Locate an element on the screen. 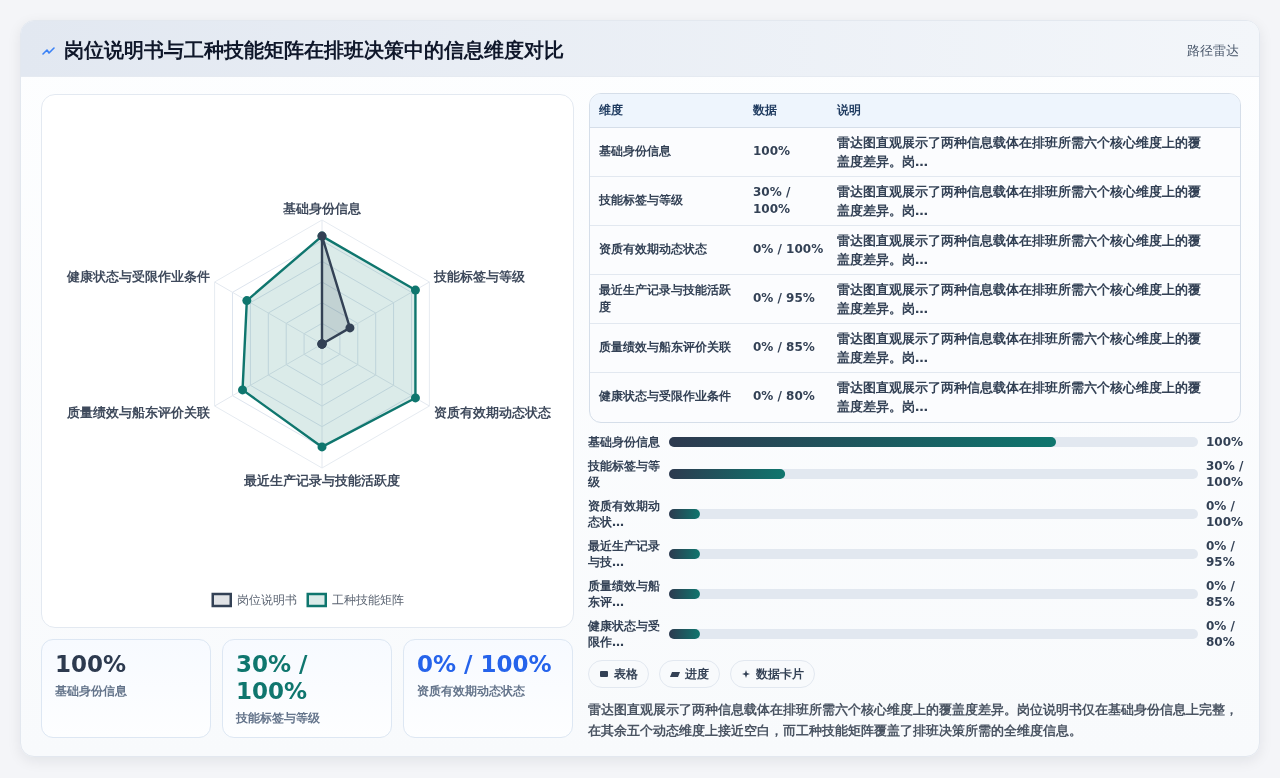 This screenshot has width=1280, height=778. text: 质量绩效与船东评价关联 is located at coordinates (665, 347).